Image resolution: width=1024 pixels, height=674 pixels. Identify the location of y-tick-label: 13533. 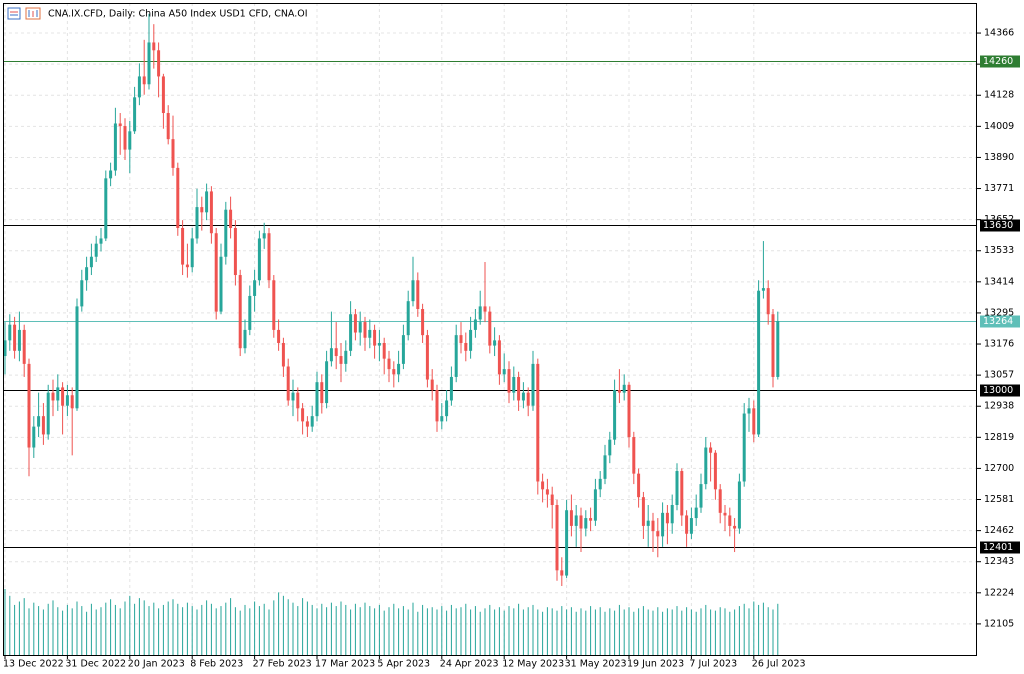
(999, 250).